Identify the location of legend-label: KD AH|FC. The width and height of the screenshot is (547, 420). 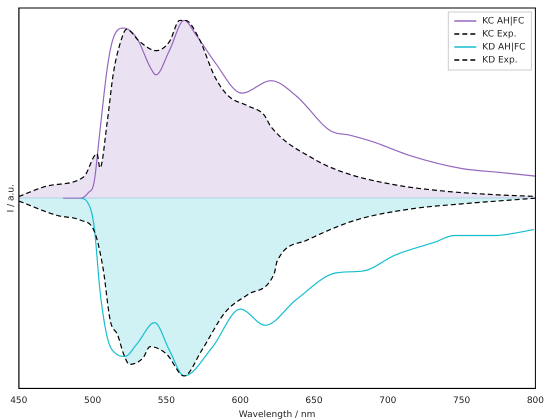
(504, 47).